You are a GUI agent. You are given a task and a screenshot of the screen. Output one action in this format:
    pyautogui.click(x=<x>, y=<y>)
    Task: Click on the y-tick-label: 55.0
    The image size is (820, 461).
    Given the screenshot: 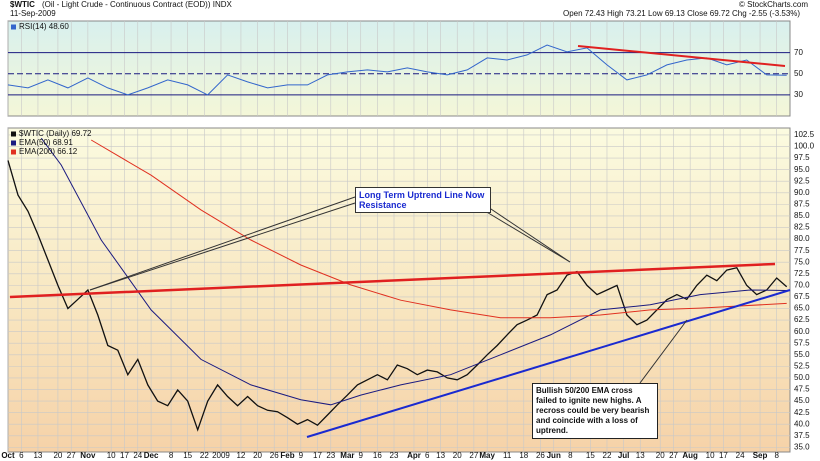 What is the action you would take?
    pyautogui.click(x=802, y=354)
    